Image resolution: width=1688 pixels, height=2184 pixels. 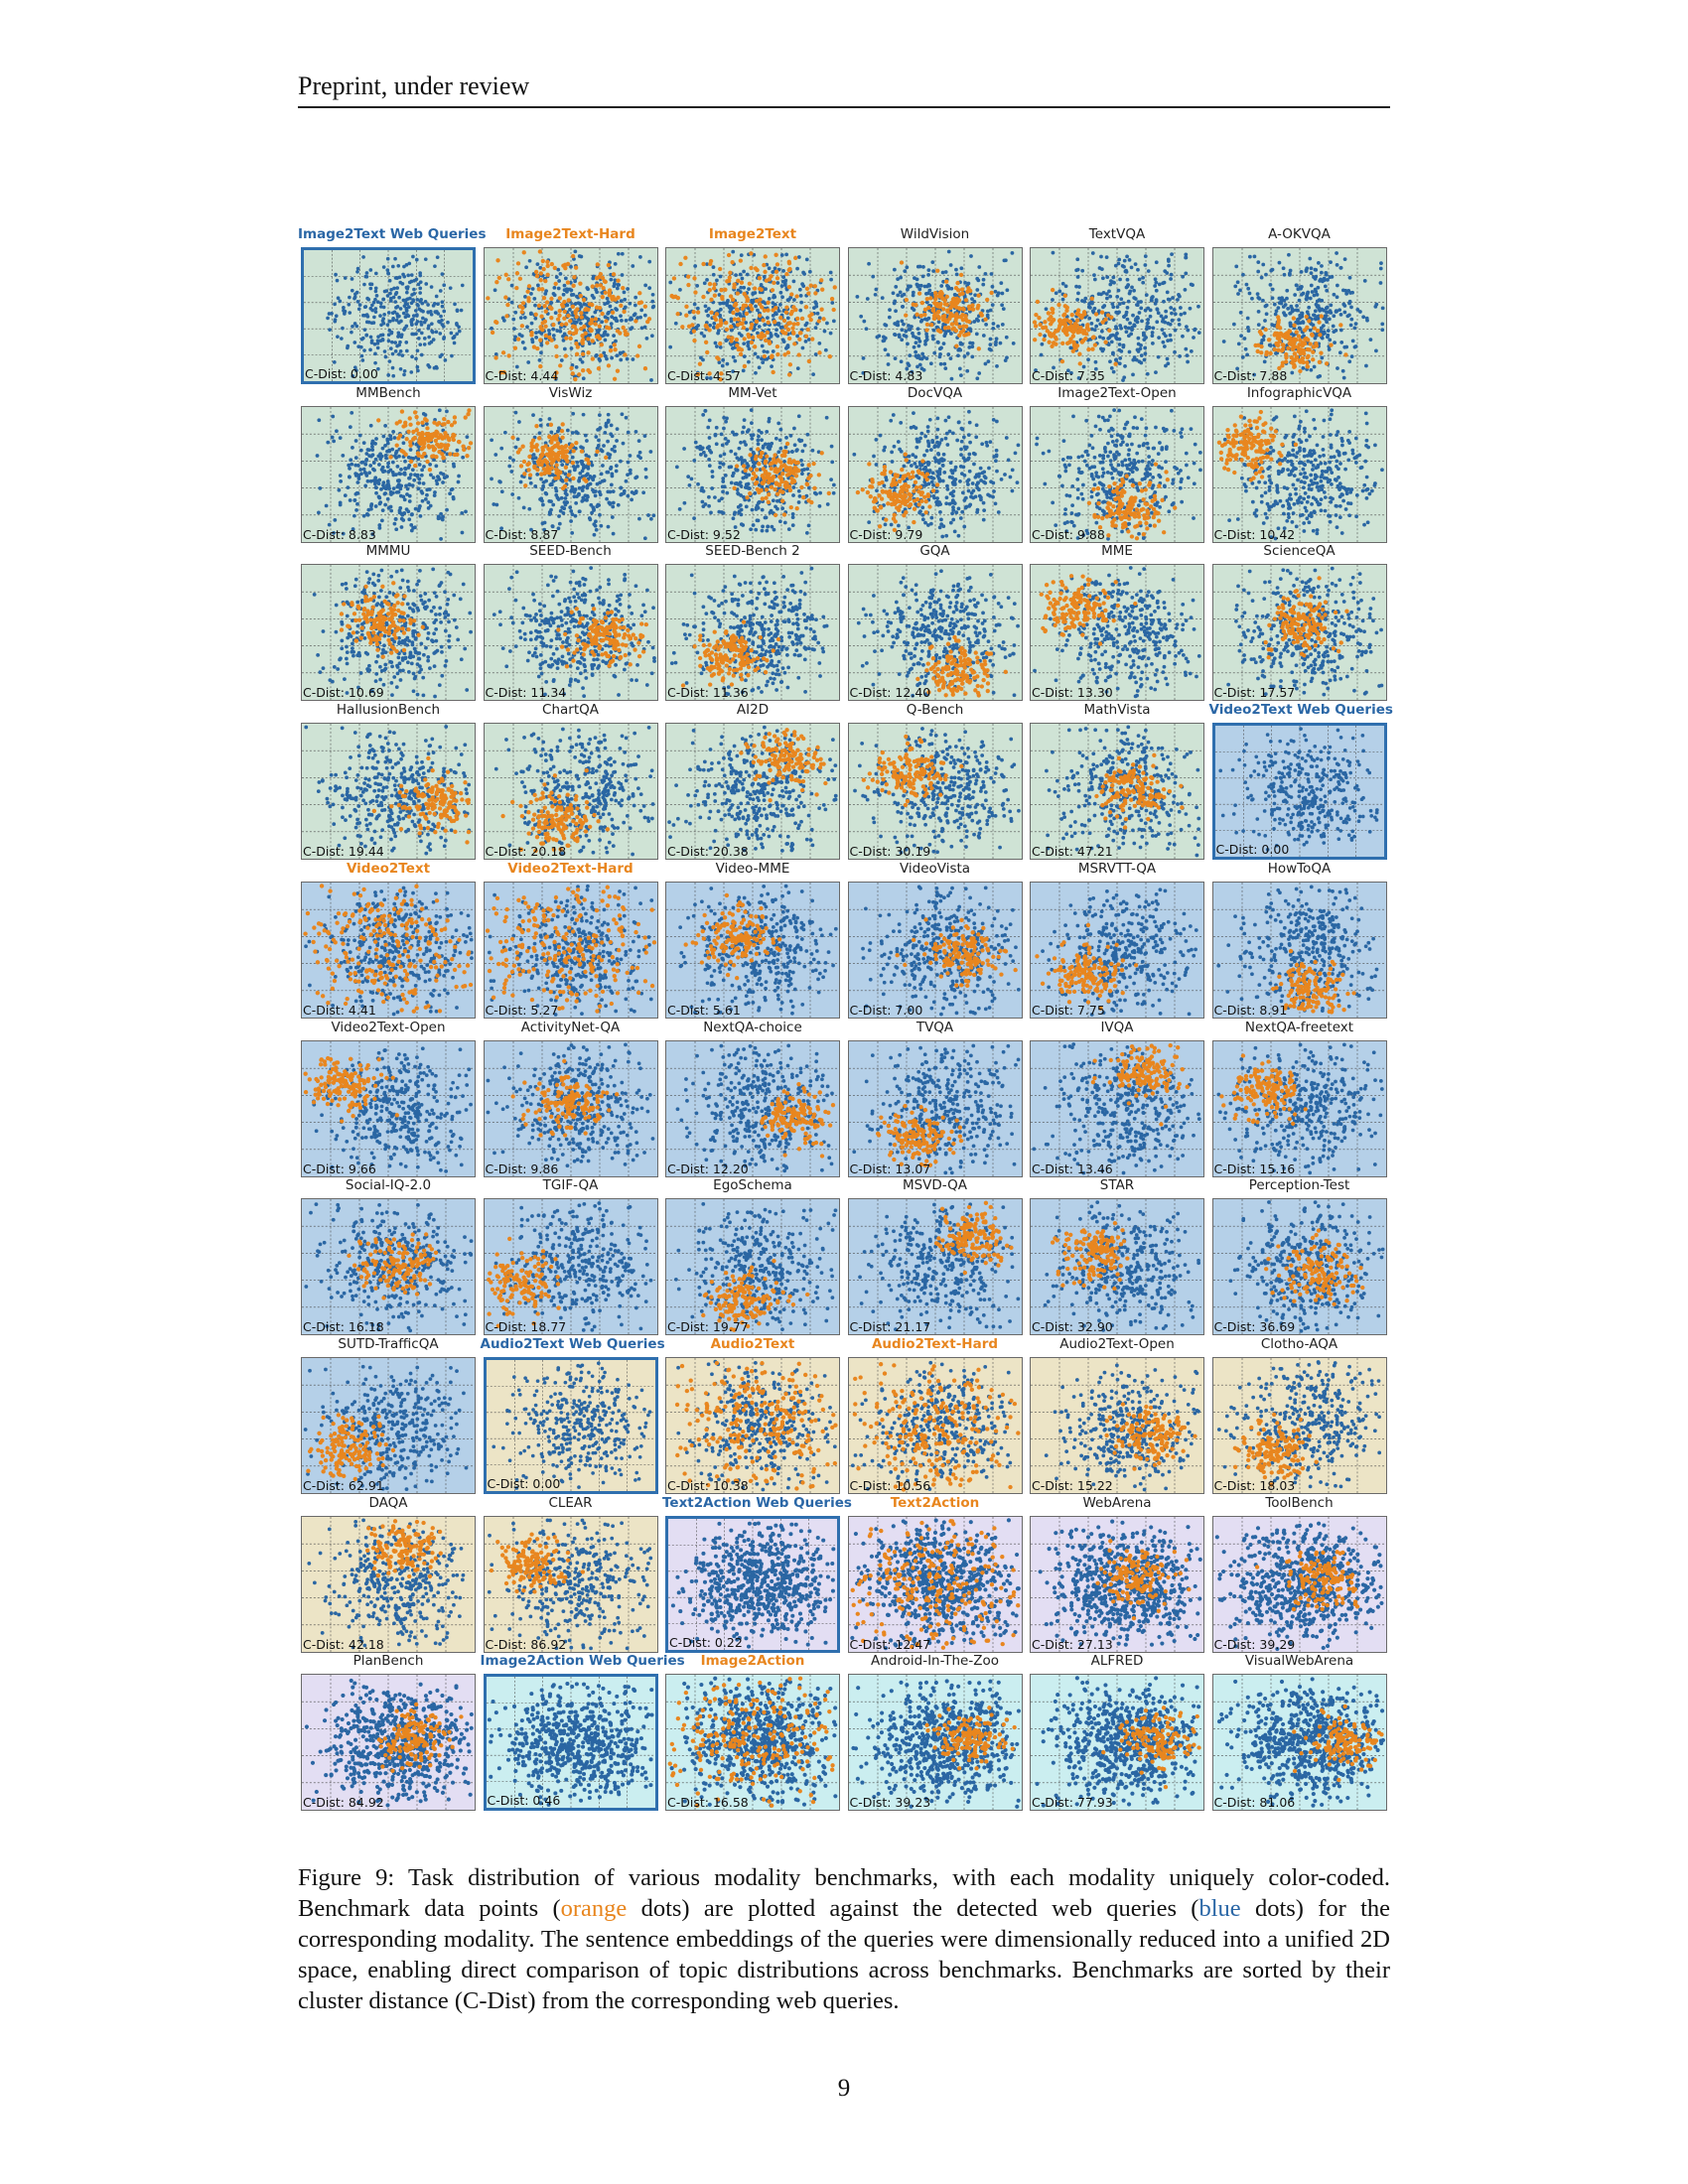 I want to click on panel: HowToQA C-Dist: 8.91, so click(x=1299, y=940).